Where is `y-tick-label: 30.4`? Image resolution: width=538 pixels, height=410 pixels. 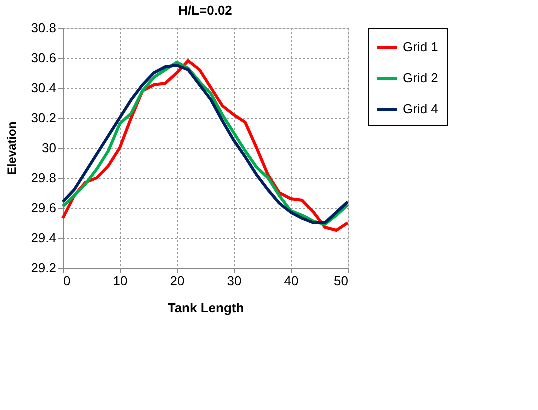 y-tick-label: 30.4 is located at coordinates (43, 88).